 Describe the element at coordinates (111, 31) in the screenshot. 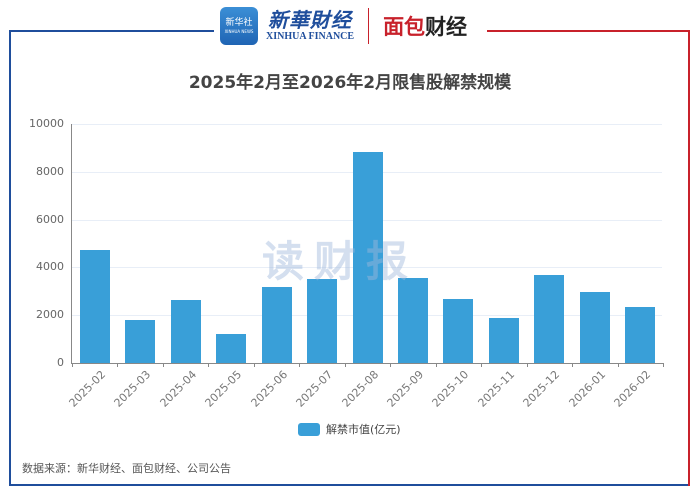

I see `frame-top-left-border` at that location.